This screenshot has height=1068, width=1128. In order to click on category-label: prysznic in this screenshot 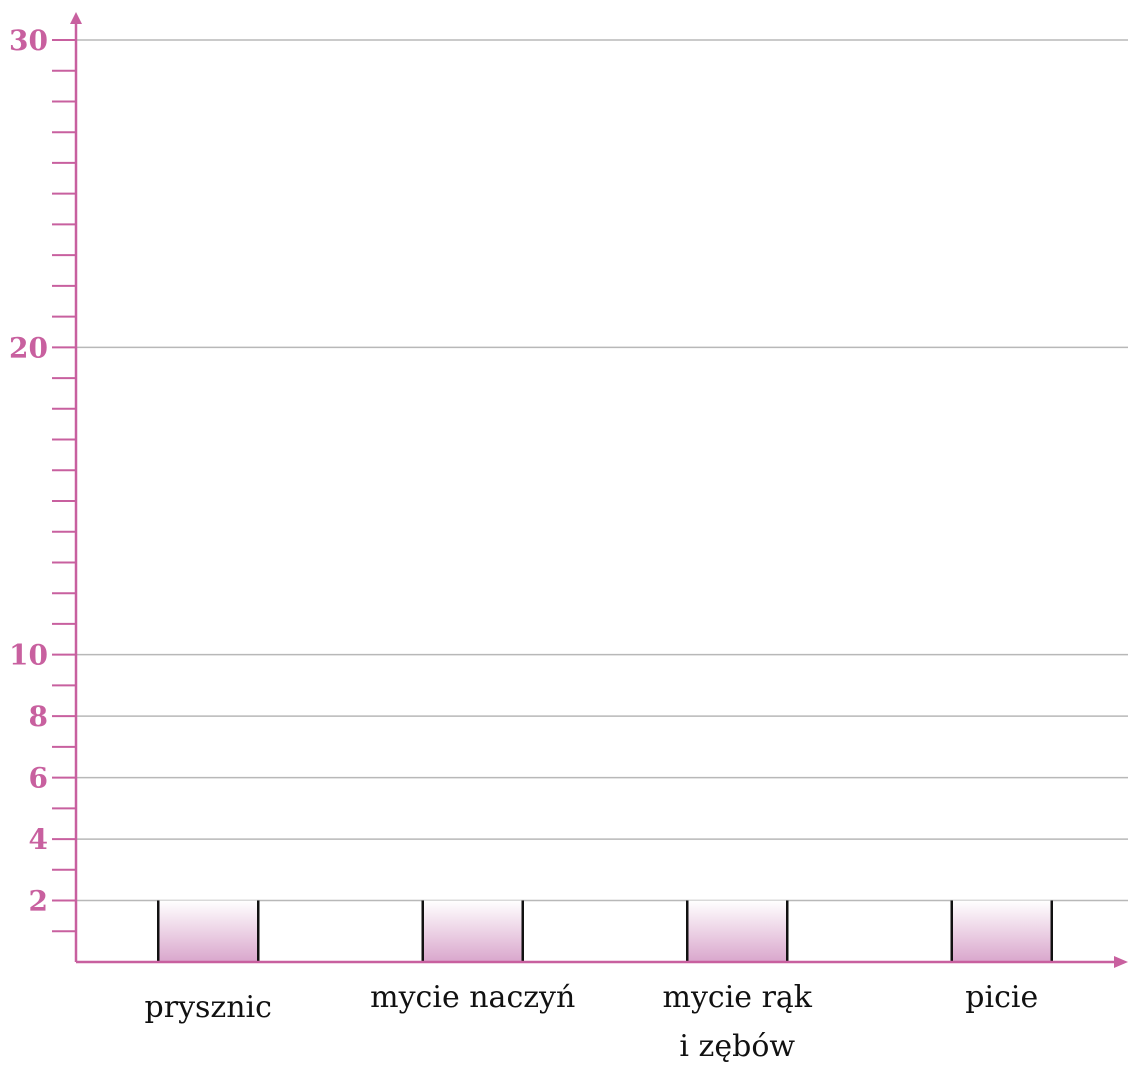, I will do `click(208, 1007)`.